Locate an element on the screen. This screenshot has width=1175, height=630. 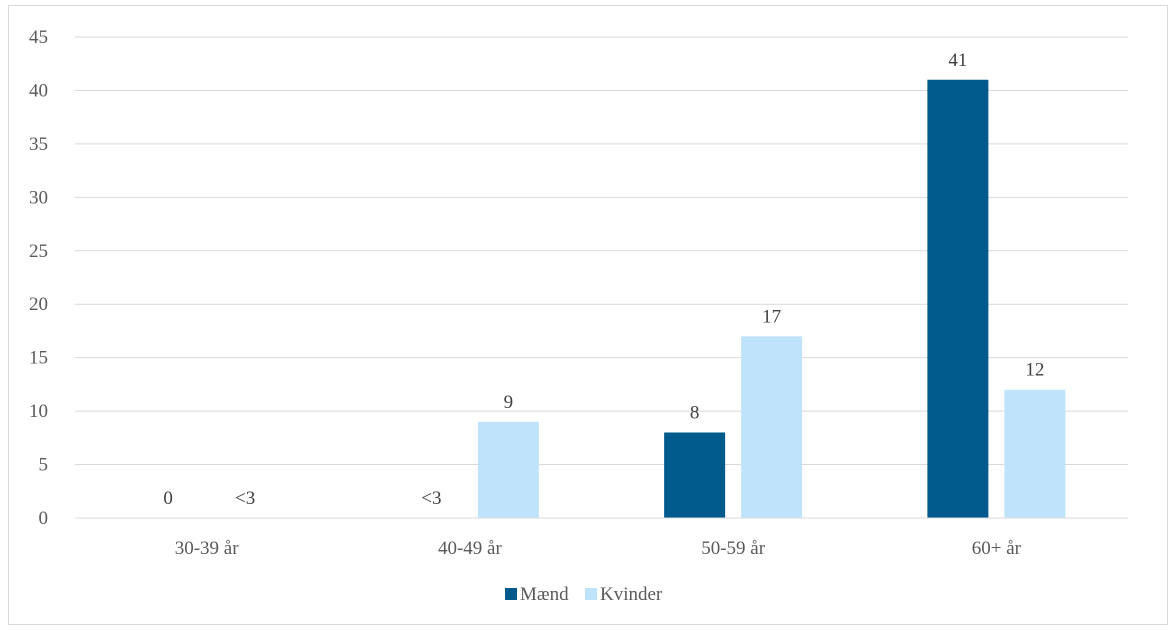
data-label: 17 is located at coordinates (771, 316).